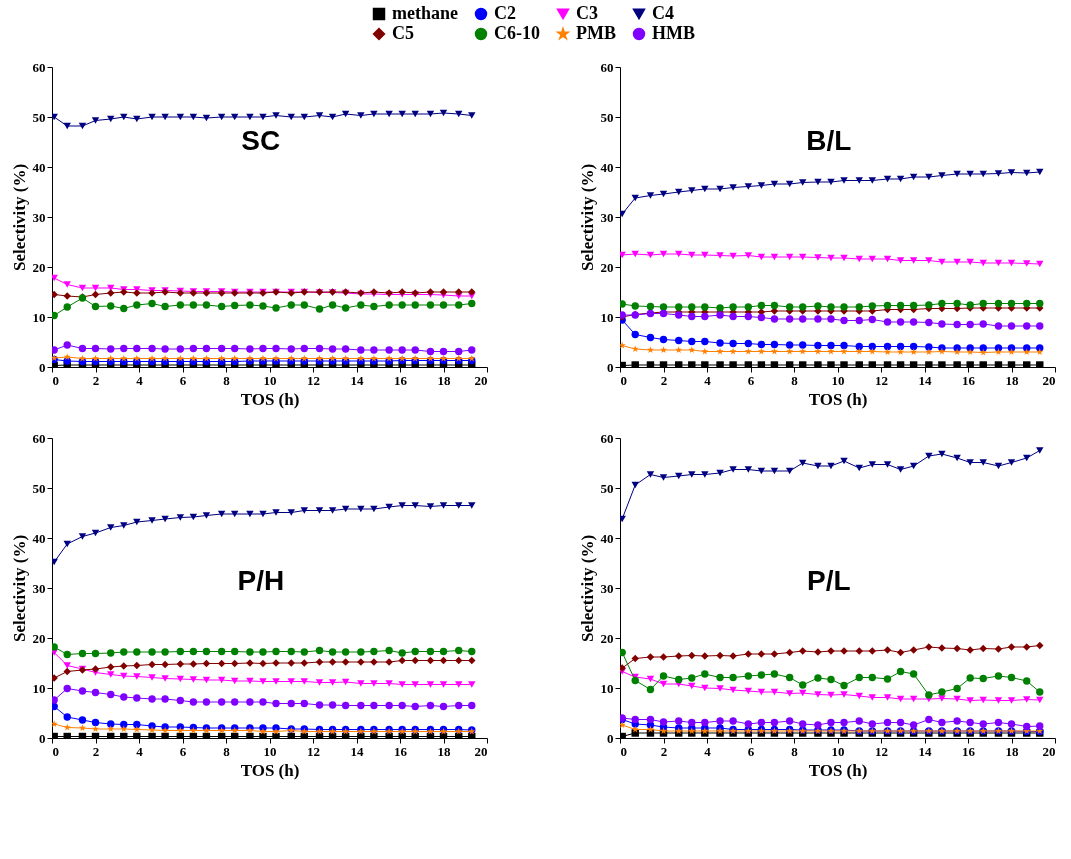 The image size is (1071, 859). I want to click on legend-label: C4, so click(663, 13).